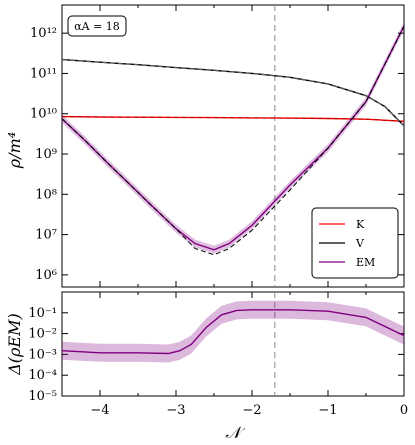  What do you see at coordinates (360, 243) in the screenshot?
I see `legend-label-v: V` at bounding box center [360, 243].